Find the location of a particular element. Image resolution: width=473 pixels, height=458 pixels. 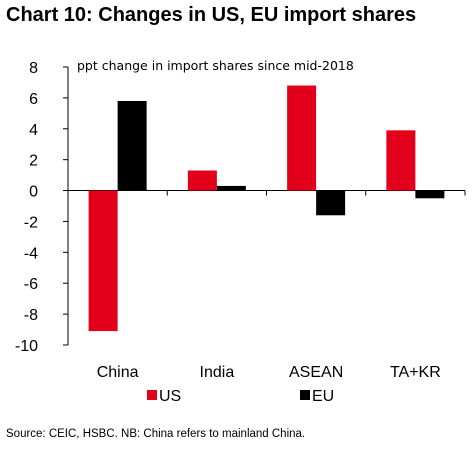

y-tick-label: 8 is located at coordinates (33, 68).